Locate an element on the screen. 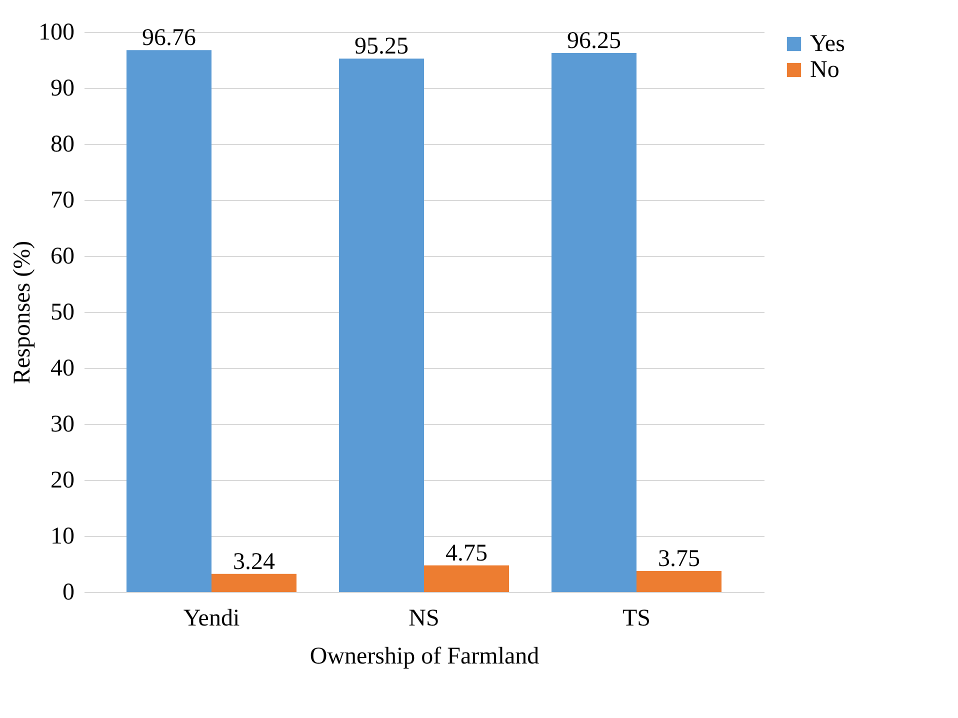 Image resolution: width=958 pixels, height=718 pixels. y-tick-label: 10 is located at coordinates (62, 537).